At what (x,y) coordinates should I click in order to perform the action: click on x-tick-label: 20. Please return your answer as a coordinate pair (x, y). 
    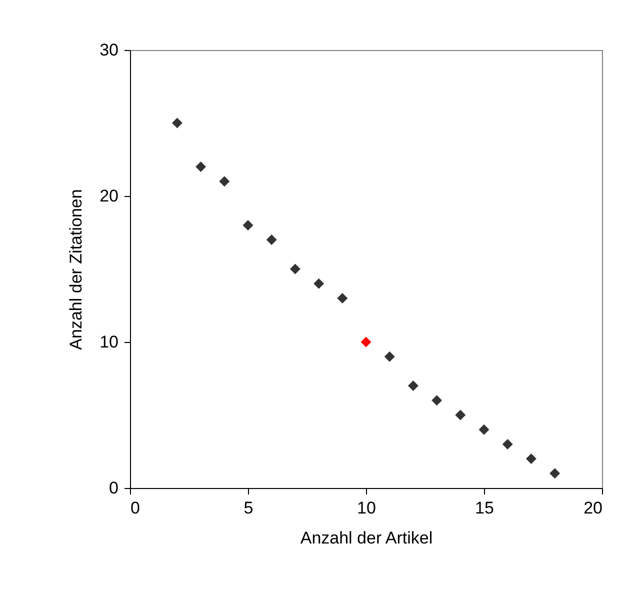
    Looking at the image, I should click on (593, 508).